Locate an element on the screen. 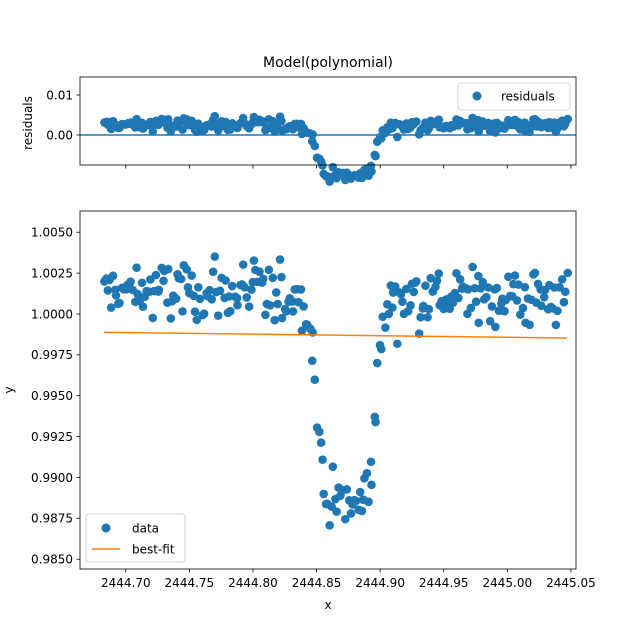 The width and height of the screenshot is (640, 640). data-y-tick-label: 0.9925 is located at coordinates (52, 437).